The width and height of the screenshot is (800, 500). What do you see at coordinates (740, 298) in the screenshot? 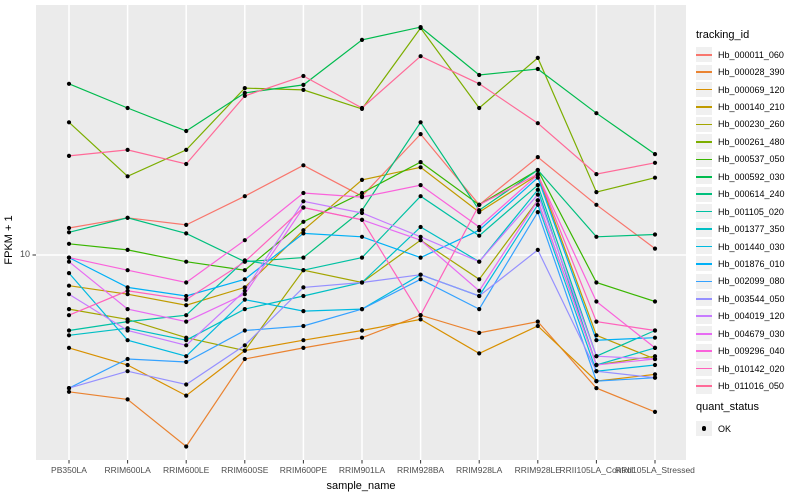
I see `legend-entry: Hb_003544_050` at bounding box center [740, 298].